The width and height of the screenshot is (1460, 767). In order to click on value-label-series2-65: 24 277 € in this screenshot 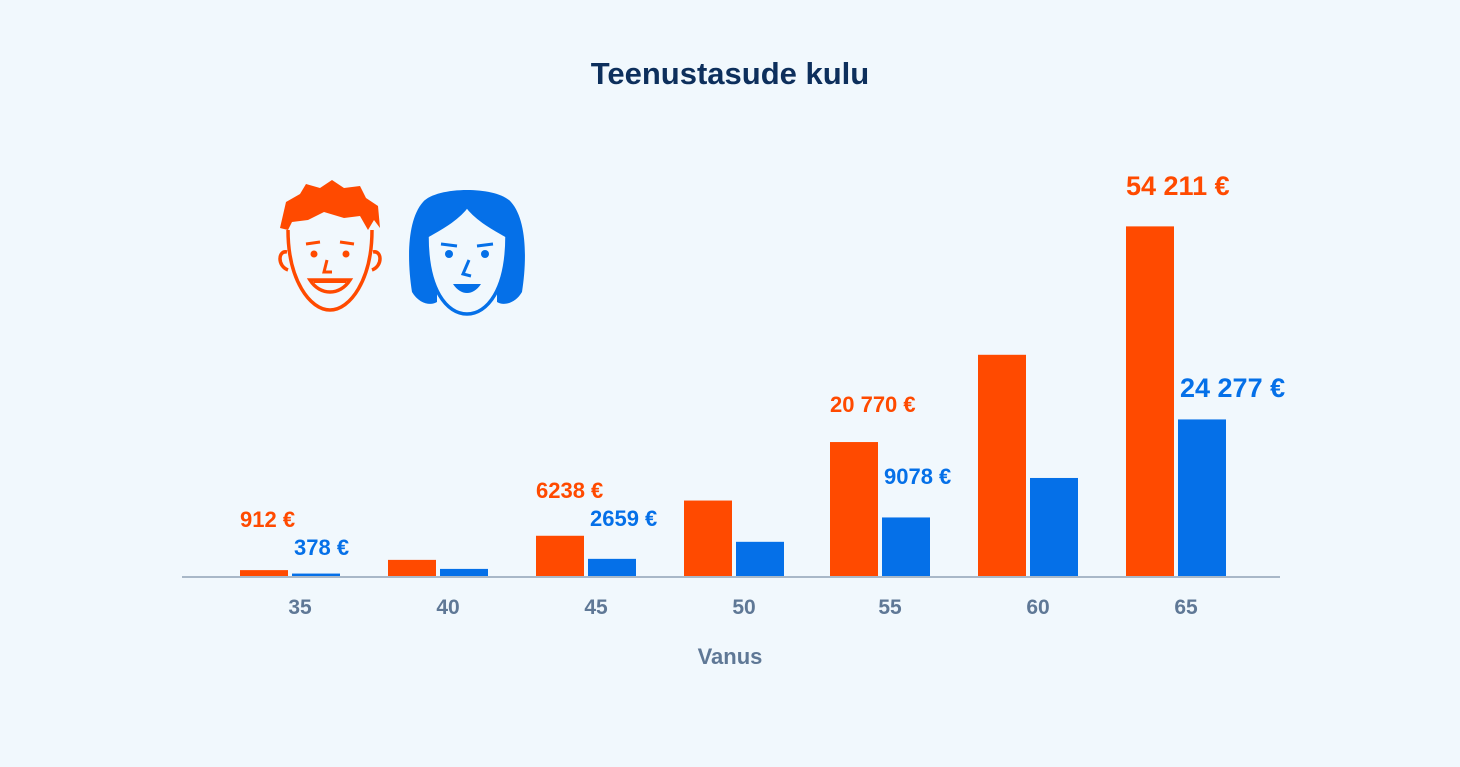, I will do `click(1232, 388)`.